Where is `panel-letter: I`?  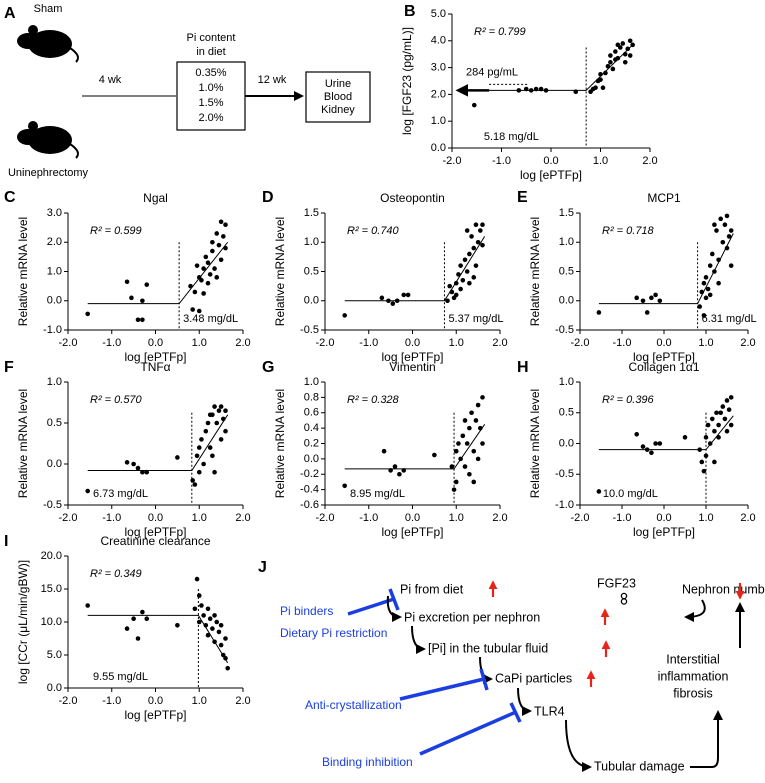 panel-letter: I is located at coordinates (6, 541).